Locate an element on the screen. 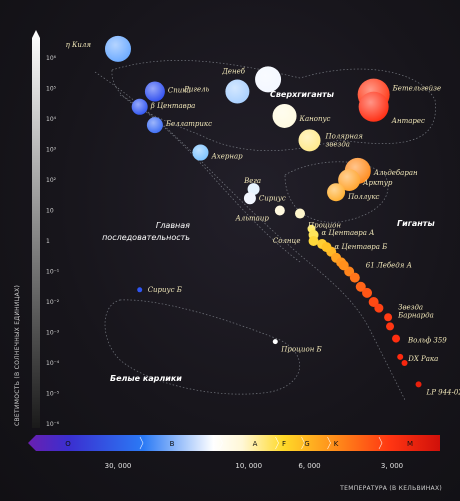 The image size is (460, 501). star-group: α Центавра Б is located at coordinates (354, 247).